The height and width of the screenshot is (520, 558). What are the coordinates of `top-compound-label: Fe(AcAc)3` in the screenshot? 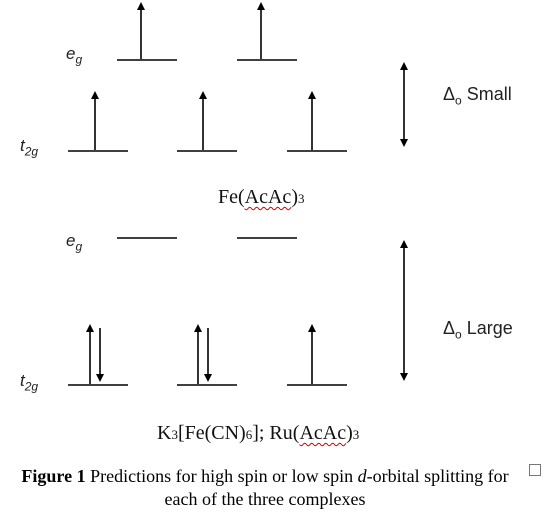 It's located at (261, 197).